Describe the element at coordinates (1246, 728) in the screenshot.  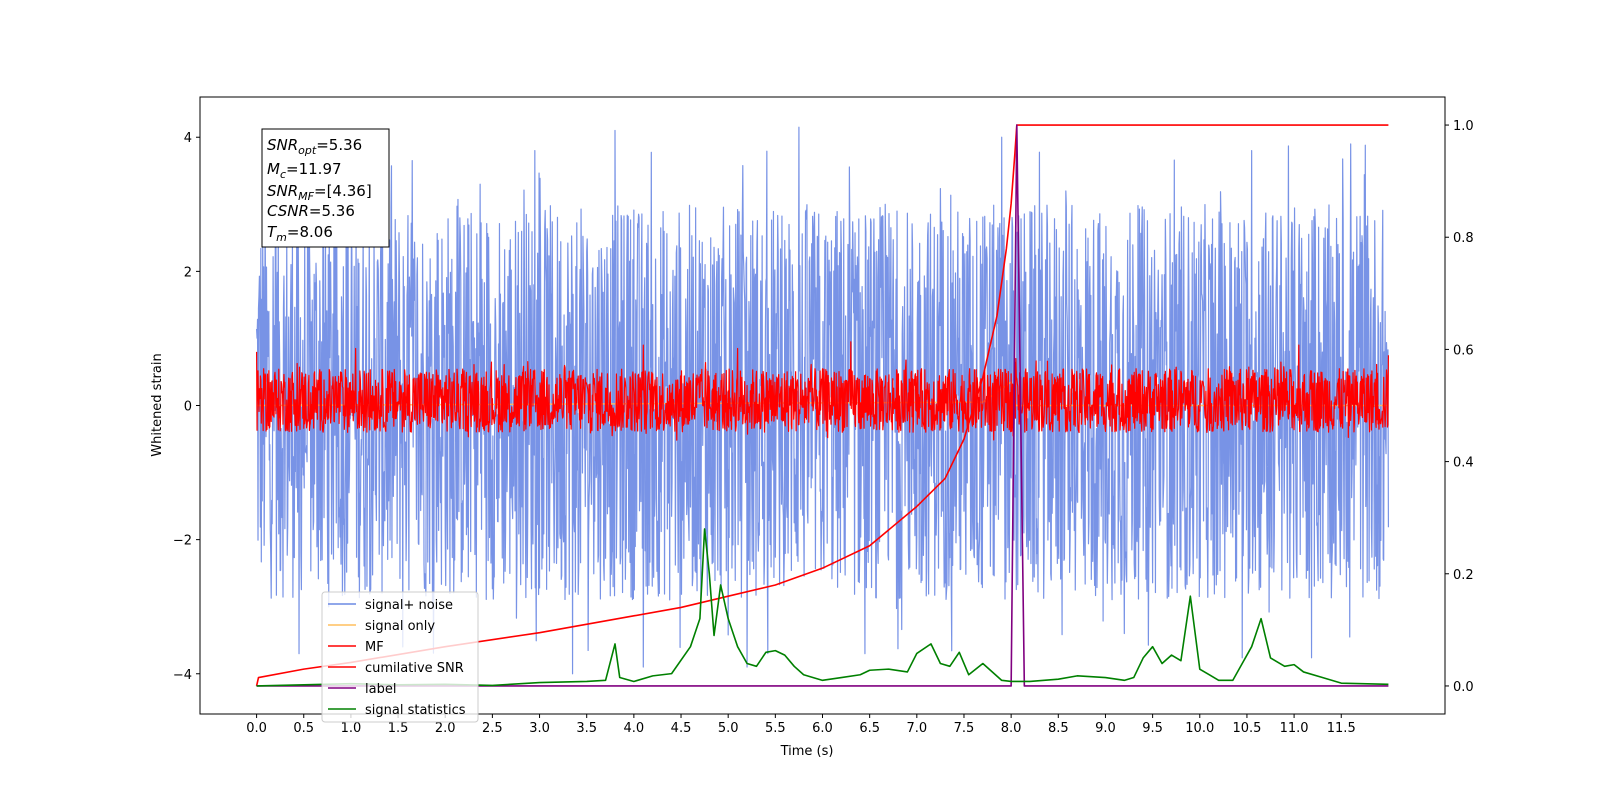
I see `x-tick-label: 10.5` at that location.